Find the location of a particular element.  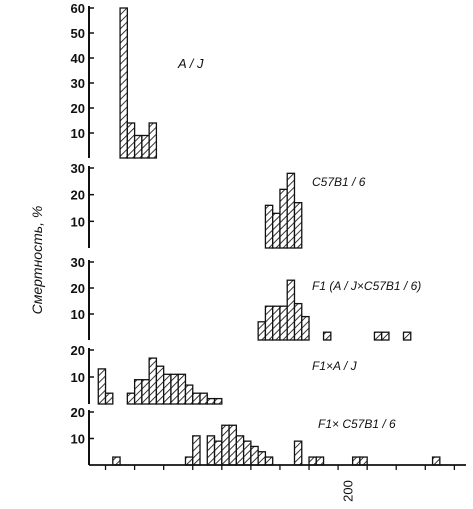

panel-2: 10 20 30 C57B1 / 6 is located at coordinates (218, 205).